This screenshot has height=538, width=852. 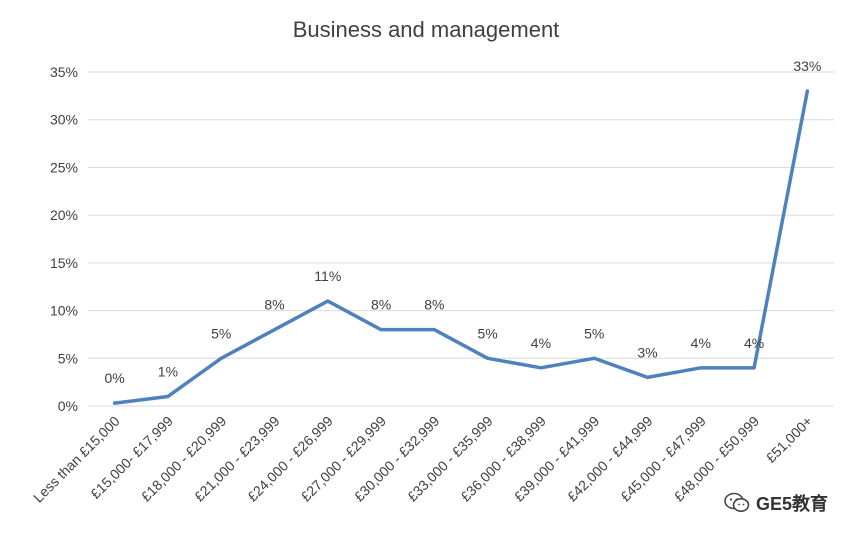 I want to click on watermark: GE5教育, so click(x=776, y=503).